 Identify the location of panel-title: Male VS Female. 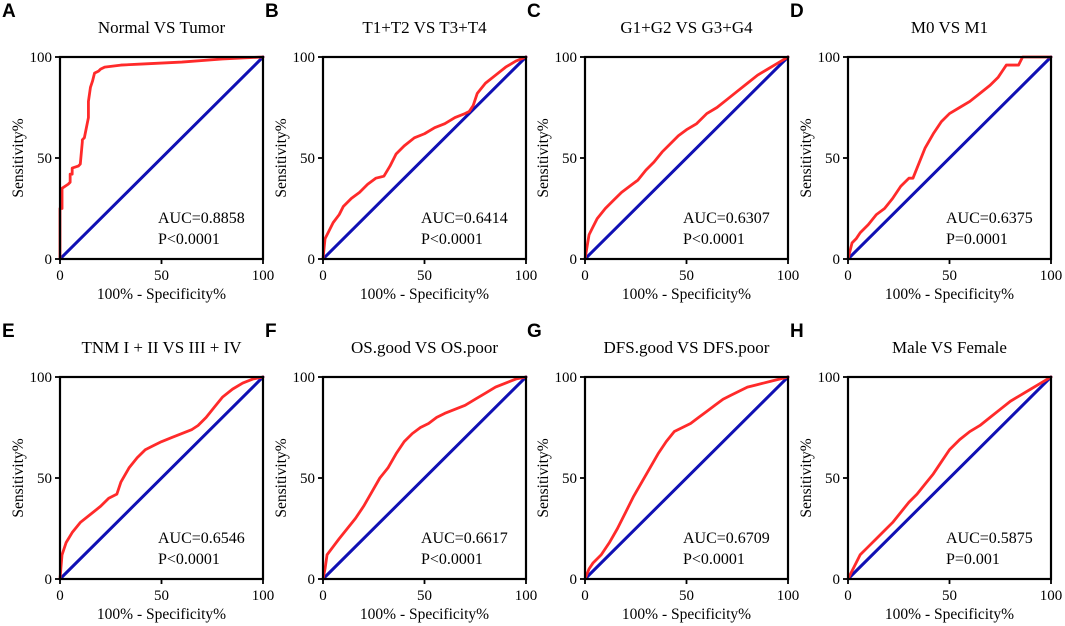
(949, 347).